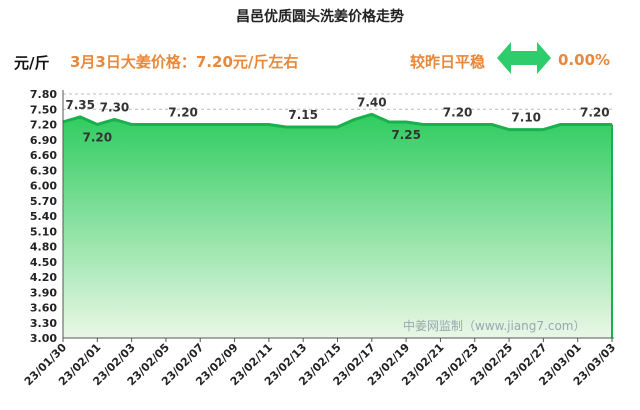  Describe the element at coordinates (458, 113) in the screenshot. I see `data-label-7: 7.20` at that location.